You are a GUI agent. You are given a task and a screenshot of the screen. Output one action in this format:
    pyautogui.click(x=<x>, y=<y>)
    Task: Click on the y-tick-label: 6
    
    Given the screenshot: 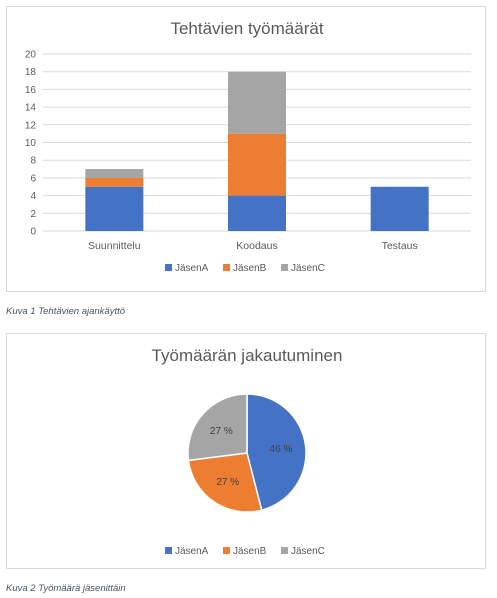 What is the action you would take?
    pyautogui.click(x=33, y=178)
    